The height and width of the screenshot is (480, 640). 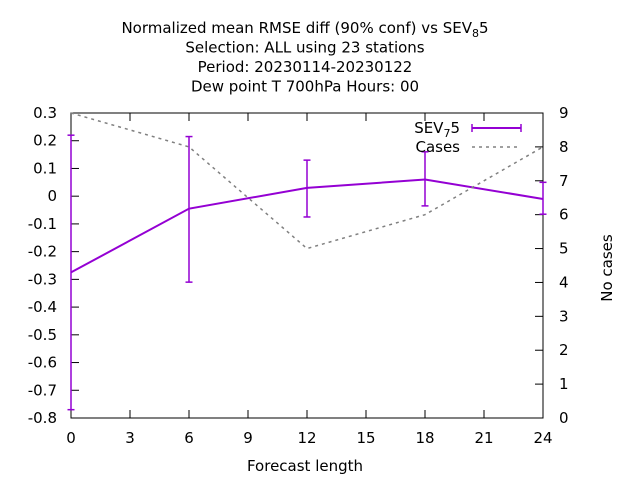 What do you see at coordinates (305, 67) in the screenshot?
I see `title-line: Period: 20230114-20230122` at bounding box center [305, 67].